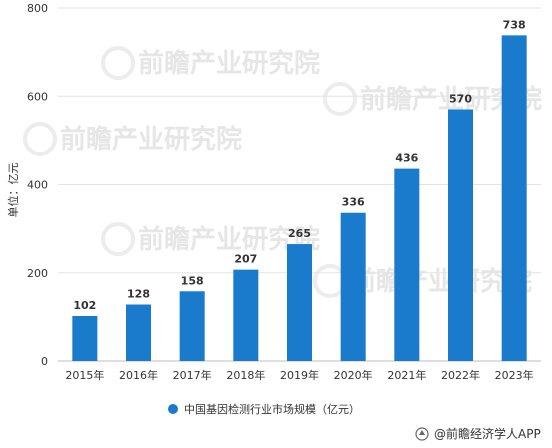 This screenshot has height=448, width=552. I want to click on data-label: 102, so click(84, 305).